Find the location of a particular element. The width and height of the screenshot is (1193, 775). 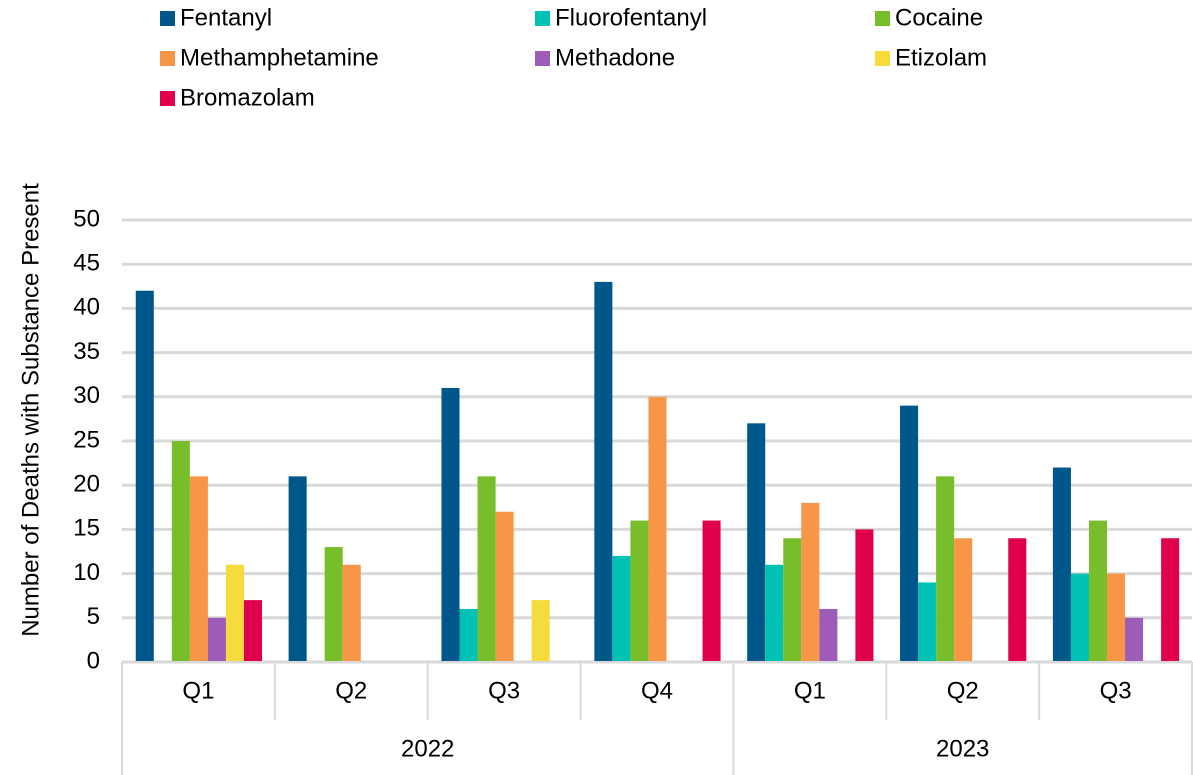

y-tick-label: 35 is located at coordinates (86, 351).